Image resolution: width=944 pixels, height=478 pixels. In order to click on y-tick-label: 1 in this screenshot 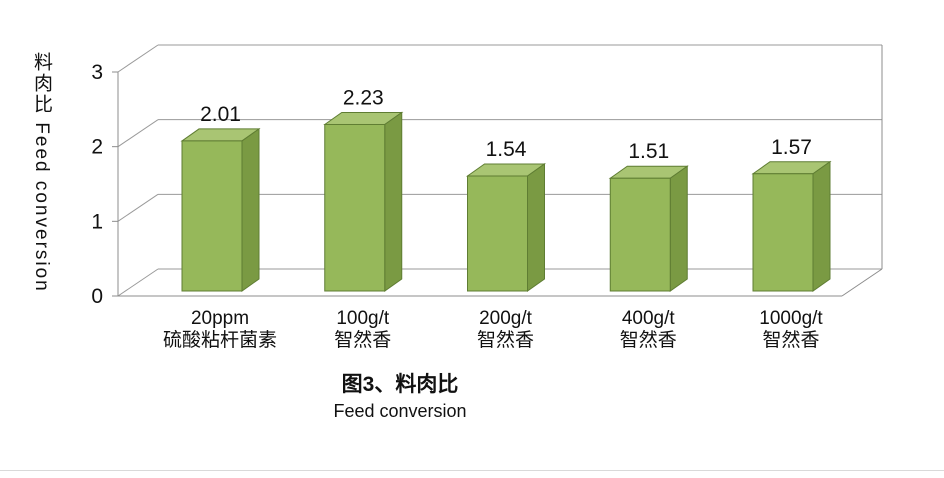, I will do `click(97, 221)`.